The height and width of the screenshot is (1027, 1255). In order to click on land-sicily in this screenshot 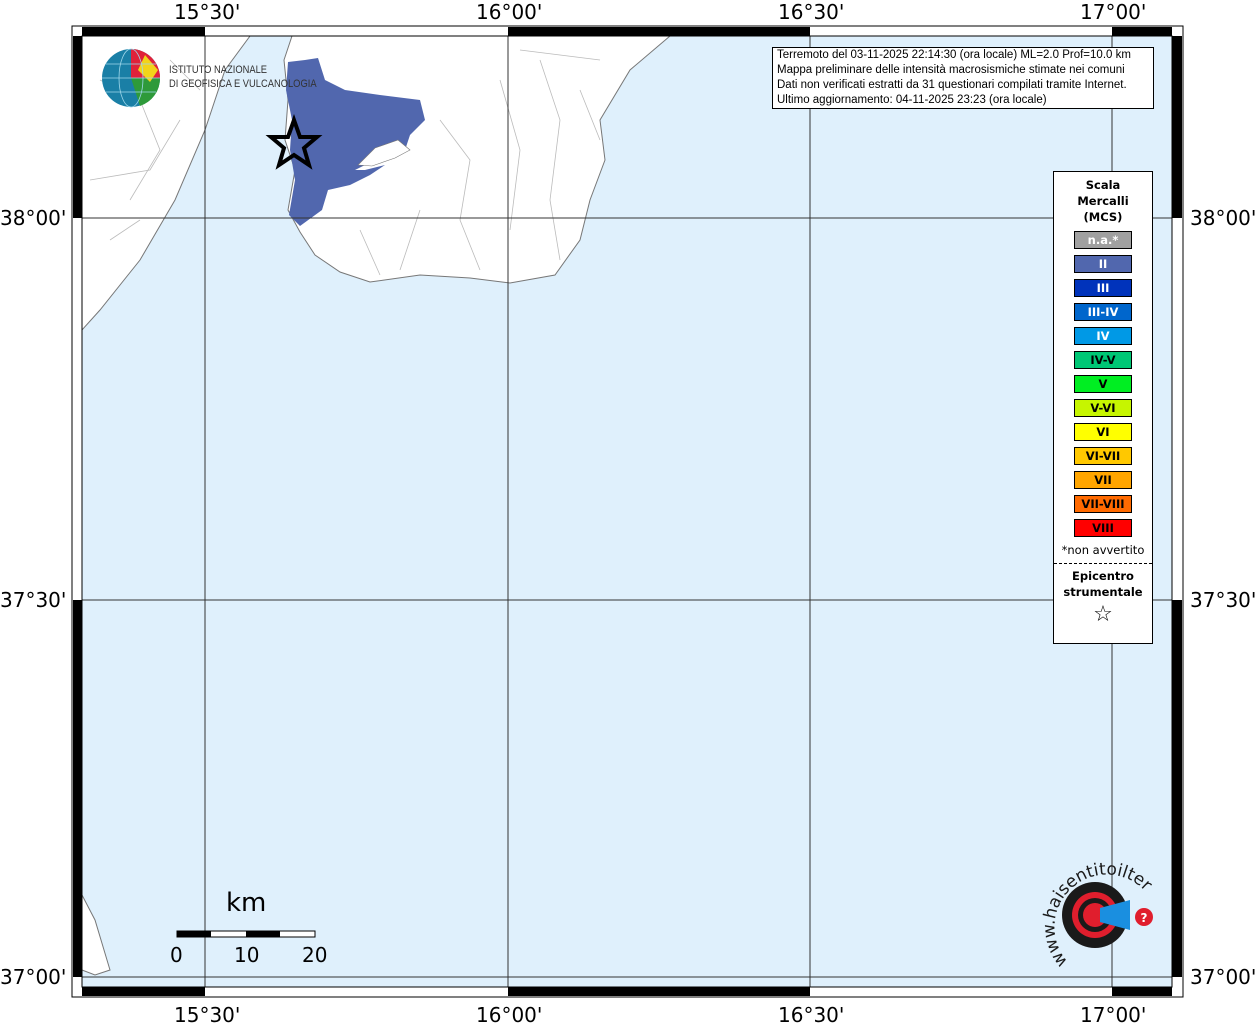, I will do `click(166, 183)`.